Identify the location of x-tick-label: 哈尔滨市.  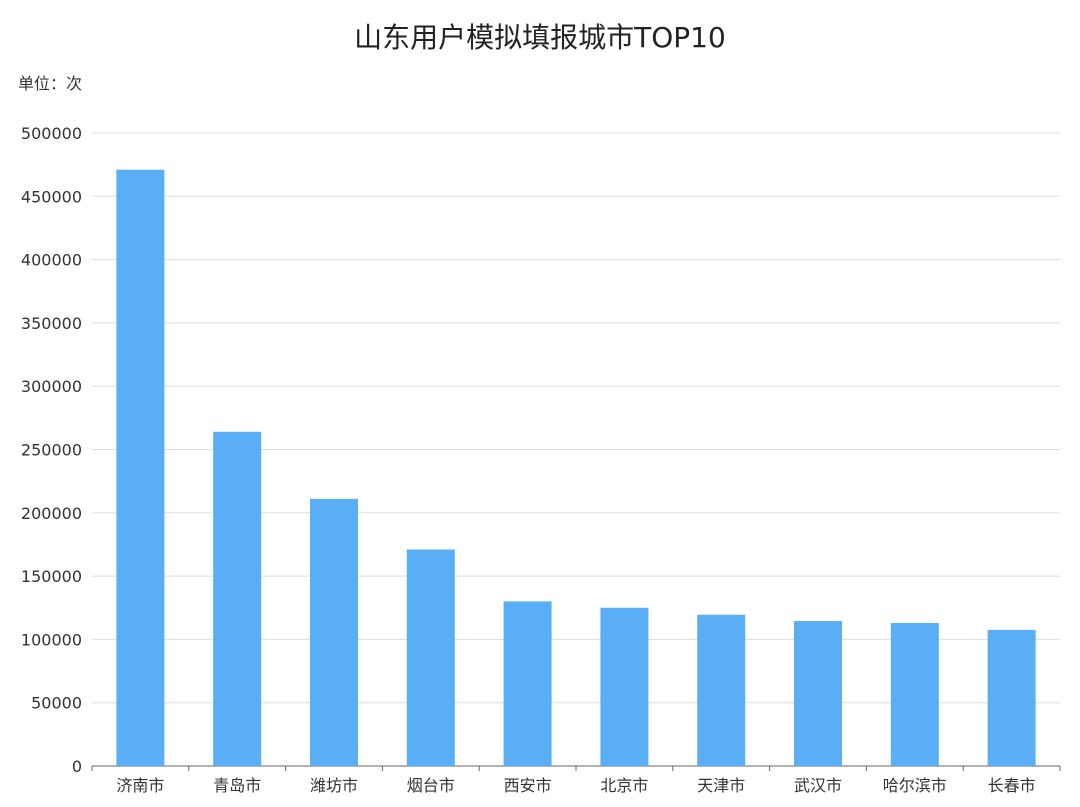
(915, 785).